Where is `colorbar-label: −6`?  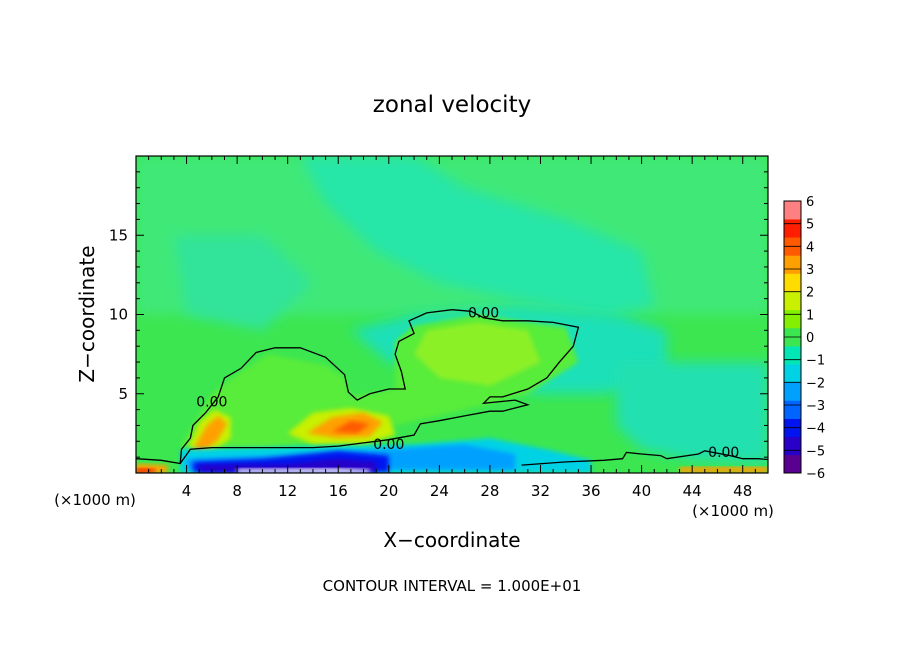
colorbar-label: −6 is located at coordinates (815, 474).